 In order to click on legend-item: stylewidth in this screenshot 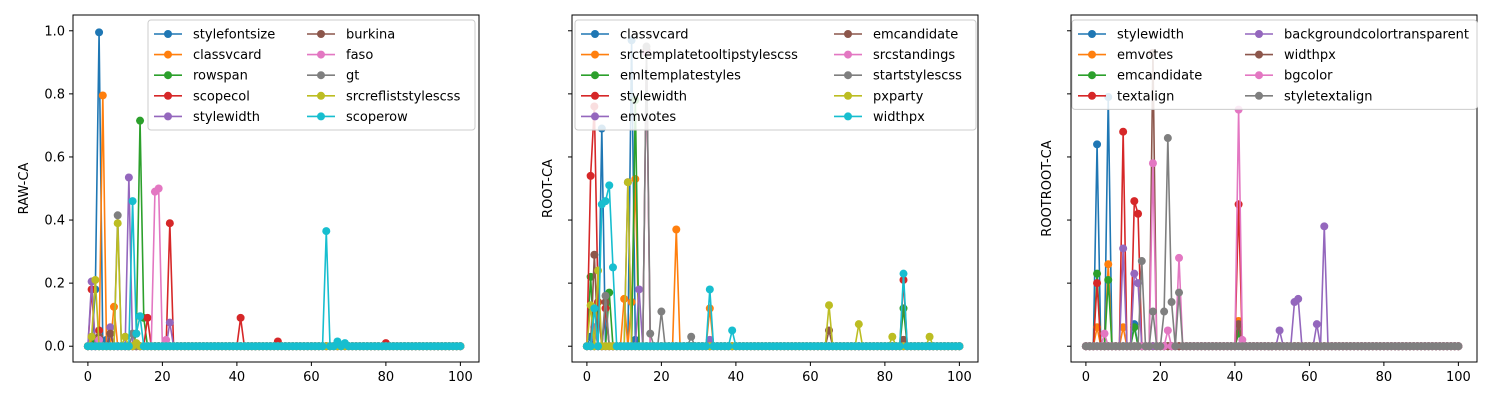, I will do `click(634, 96)`.